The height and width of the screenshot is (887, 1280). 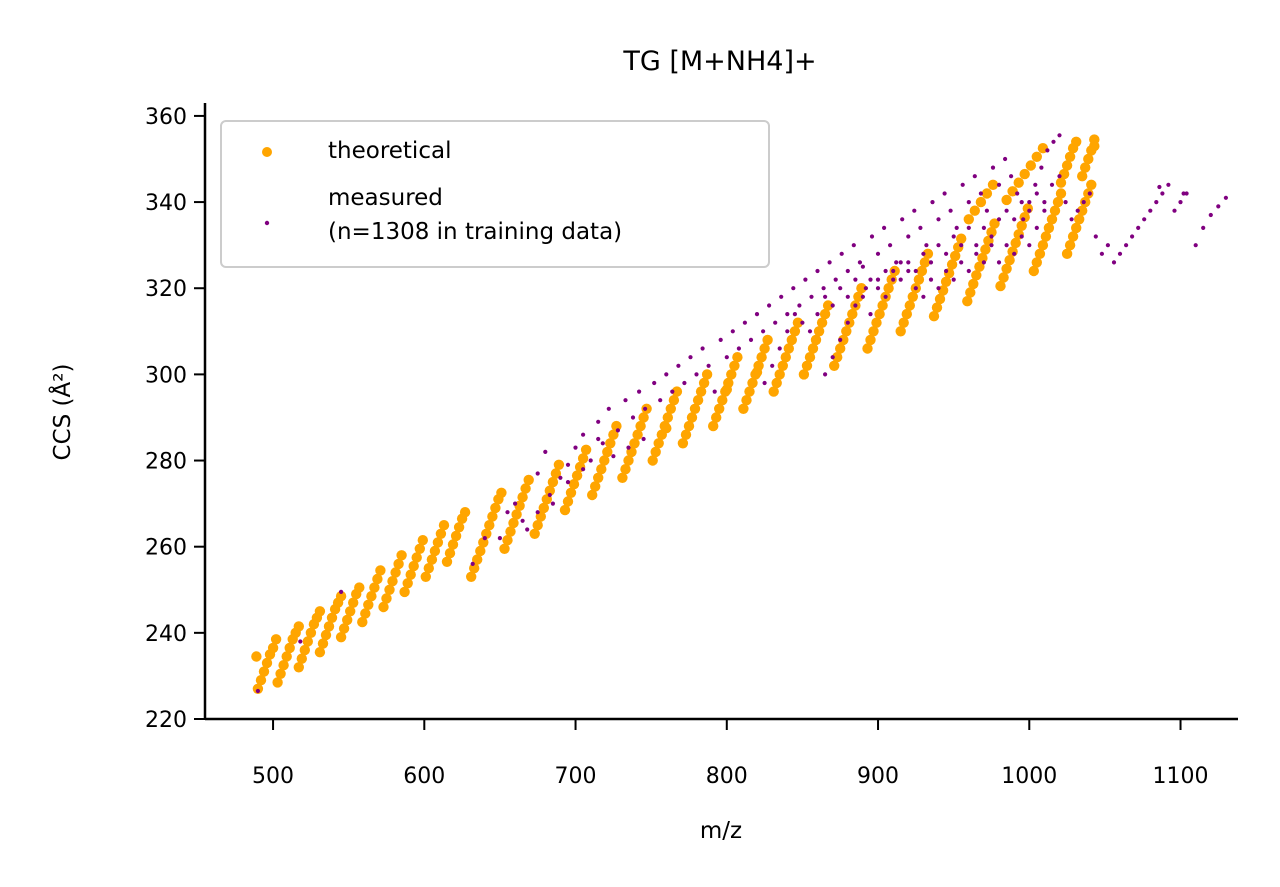 I want to click on y-tick-label: 340, so click(x=166, y=203).